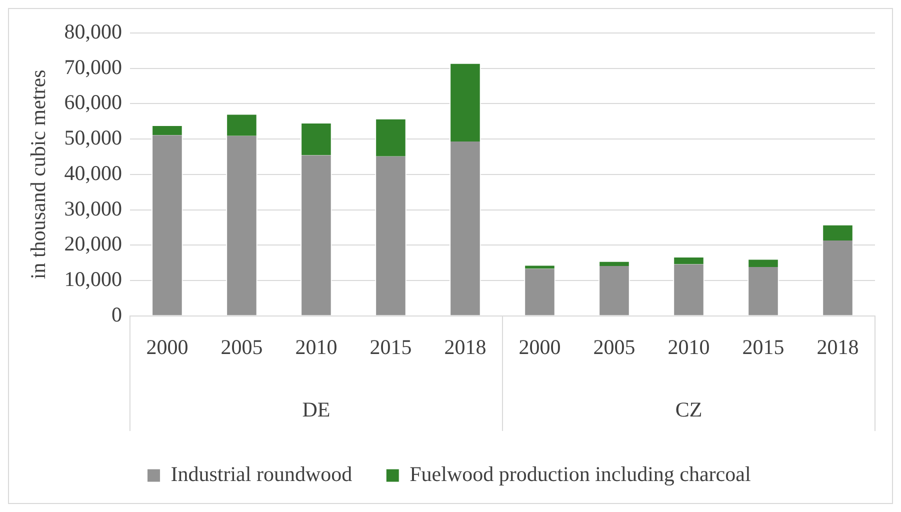 This screenshot has width=901, height=512. Describe the element at coordinates (93, 138) in the screenshot. I see `y-tick-label: 50,000` at that location.